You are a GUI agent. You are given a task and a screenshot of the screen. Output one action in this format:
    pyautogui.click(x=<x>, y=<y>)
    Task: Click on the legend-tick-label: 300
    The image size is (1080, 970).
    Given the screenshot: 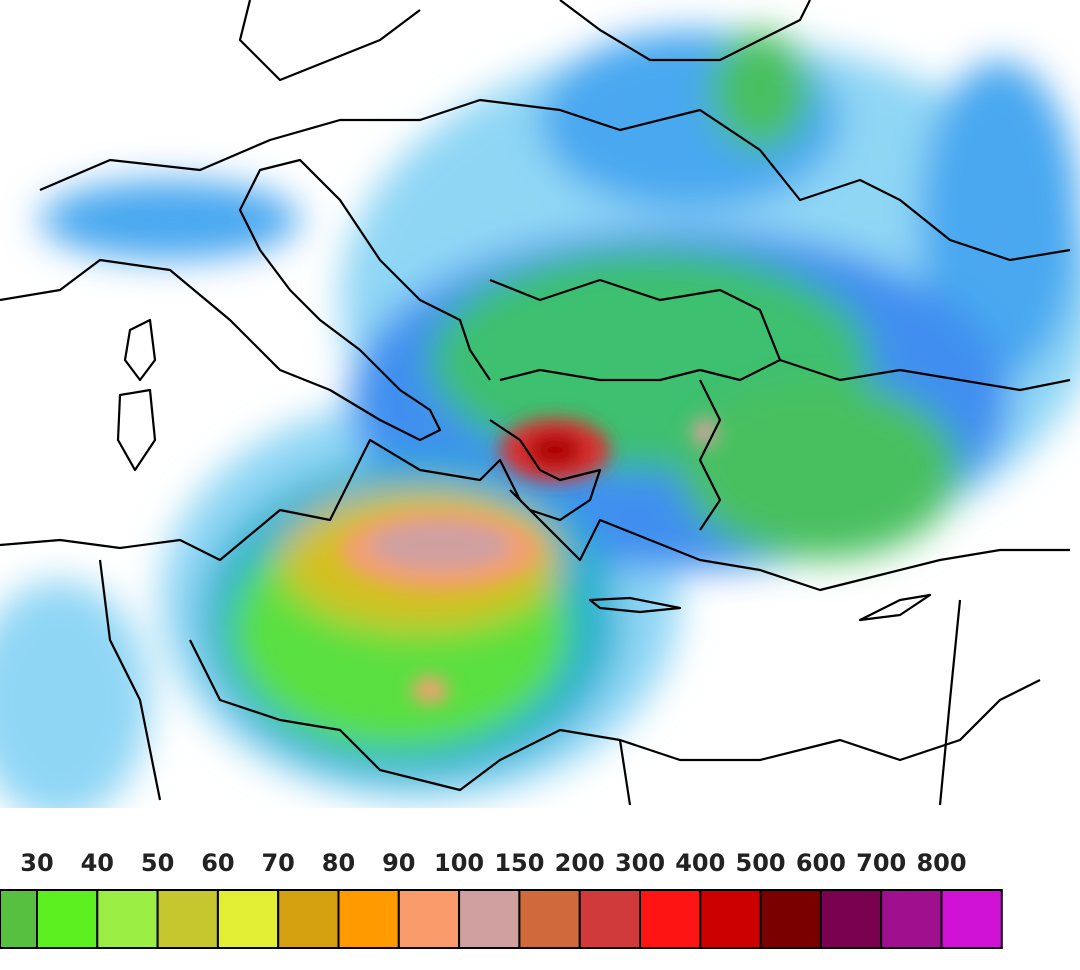 What is the action you would take?
    pyautogui.click(x=640, y=863)
    